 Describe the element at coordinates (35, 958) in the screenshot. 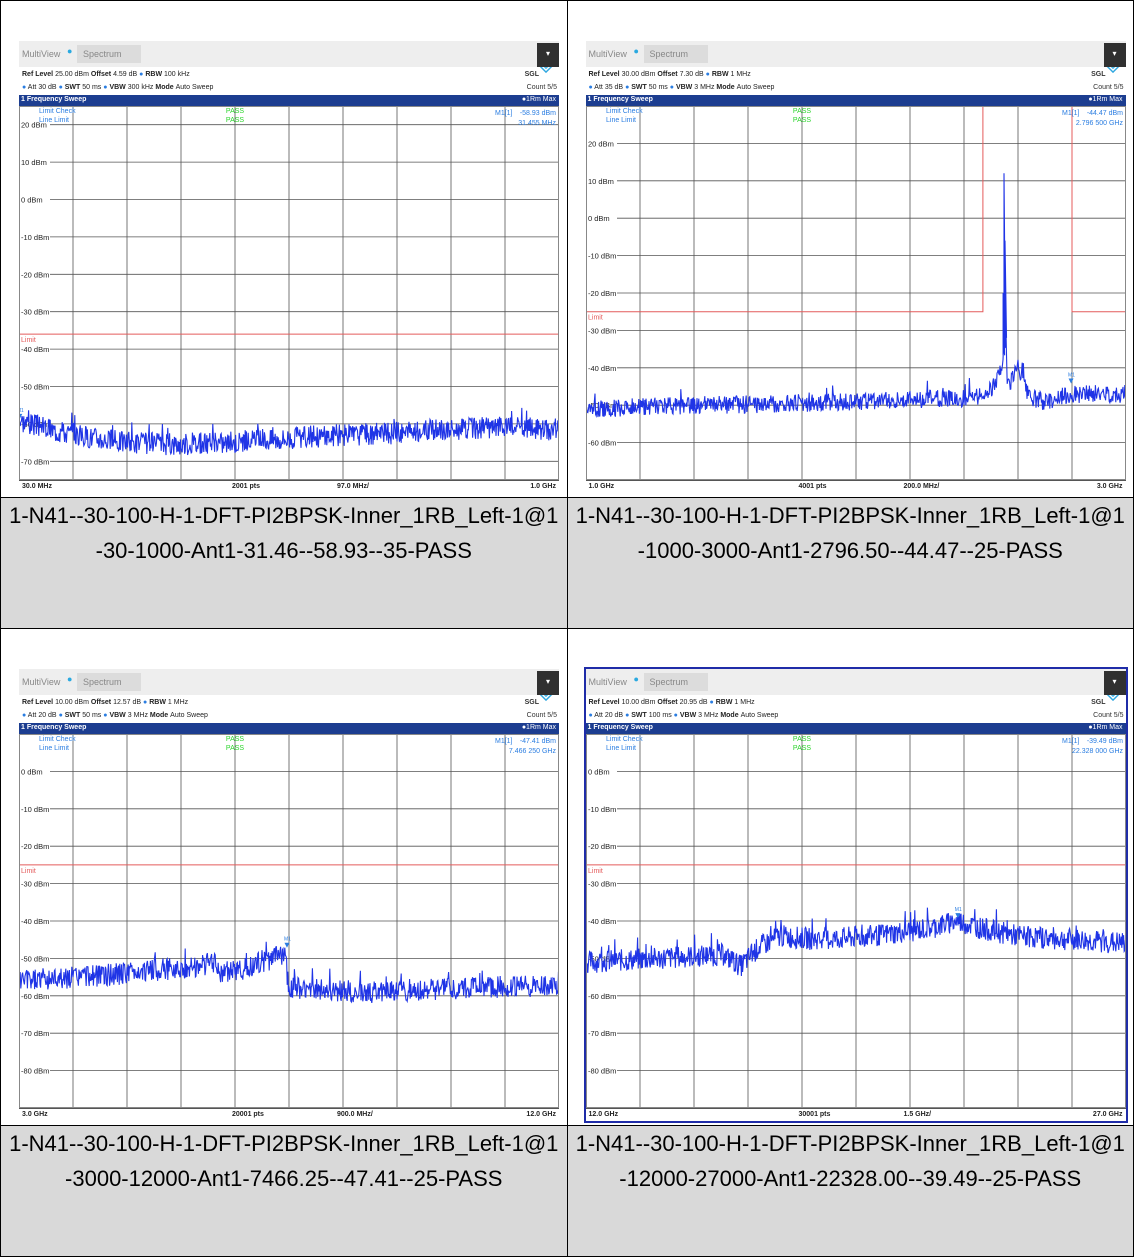

I see `y-tick-label: -50 dBm` at that location.